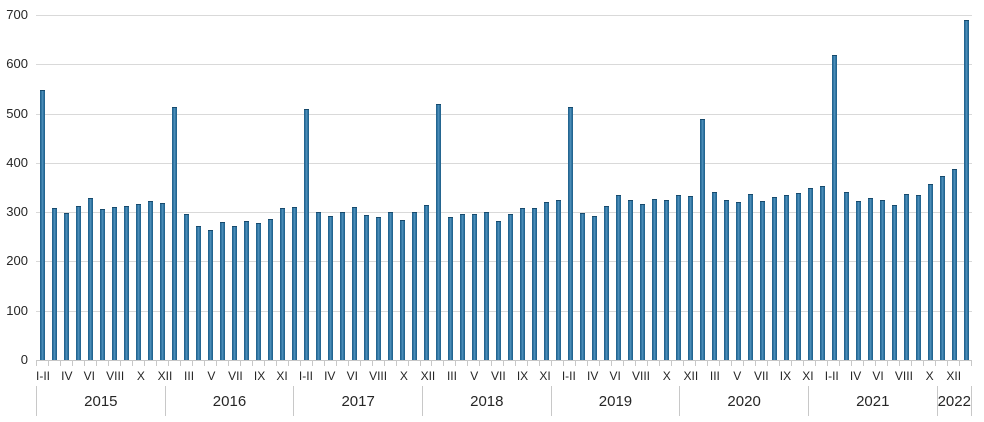 The height and width of the screenshot is (422, 984). What do you see at coordinates (211, 376) in the screenshot?
I see `month-label-cell: V` at bounding box center [211, 376].